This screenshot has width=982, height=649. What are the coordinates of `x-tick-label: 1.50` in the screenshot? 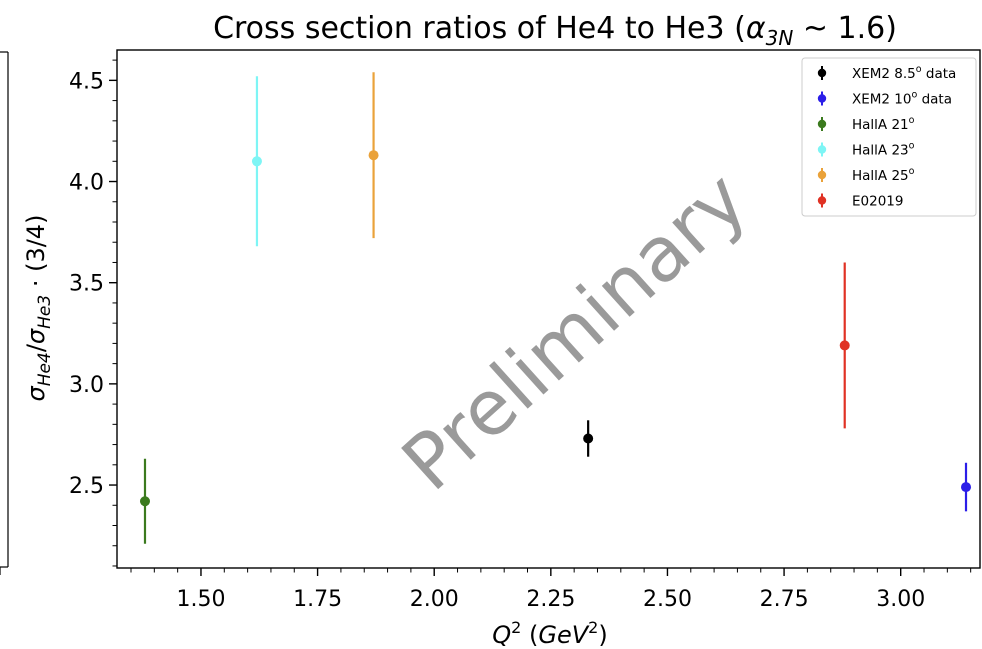 It's located at (200, 599).